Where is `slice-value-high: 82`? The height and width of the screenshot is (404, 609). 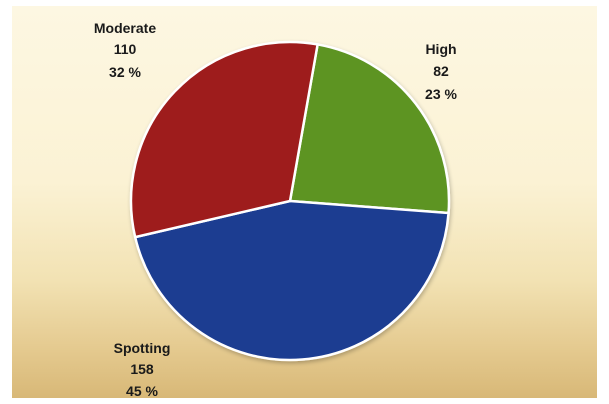 slice-value-high: 82 is located at coordinates (441, 71).